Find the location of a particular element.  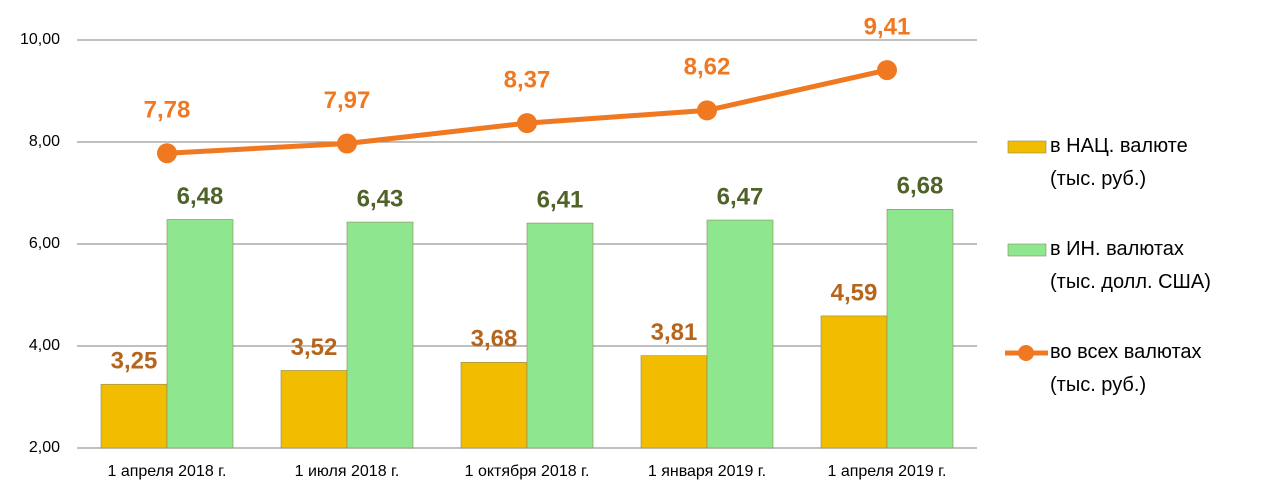

x-tick-label: 1 июля 2018 г. is located at coordinates (347, 471).